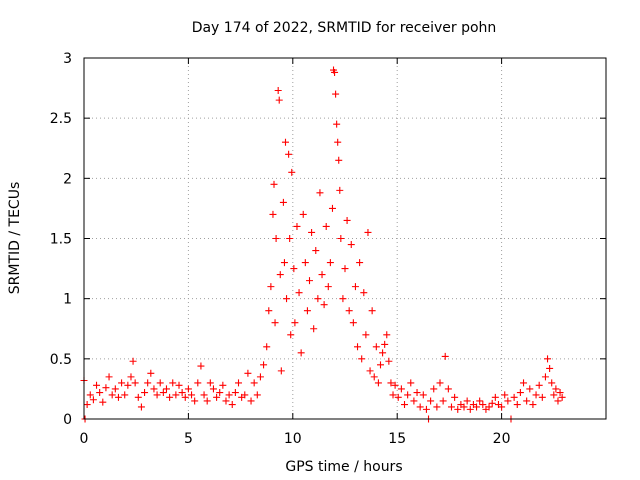 The image size is (640, 480). I want to click on y-tick-label: 2.5, so click(61, 119).